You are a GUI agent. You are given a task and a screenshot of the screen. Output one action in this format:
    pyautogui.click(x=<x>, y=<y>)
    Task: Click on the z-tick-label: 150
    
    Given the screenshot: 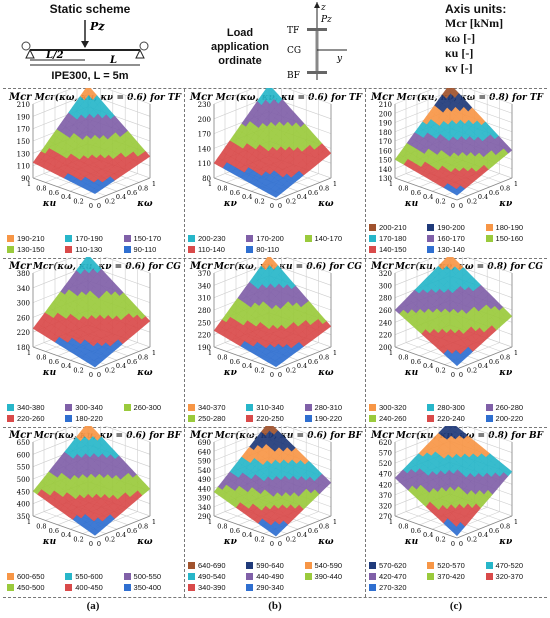 What is the action you would take?
    pyautogui.click(x=23, y=142)
    